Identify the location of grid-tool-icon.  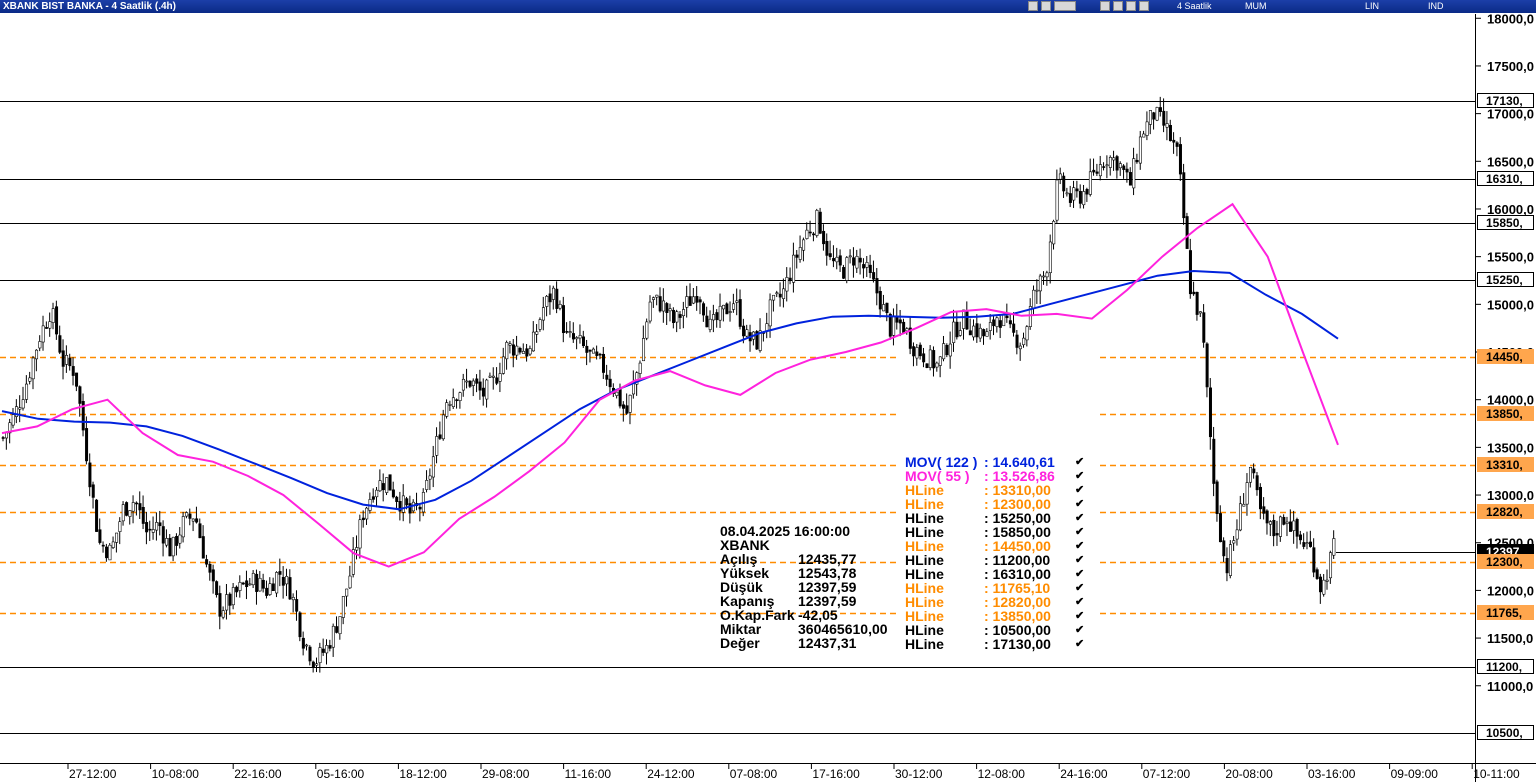
(1118, 6).